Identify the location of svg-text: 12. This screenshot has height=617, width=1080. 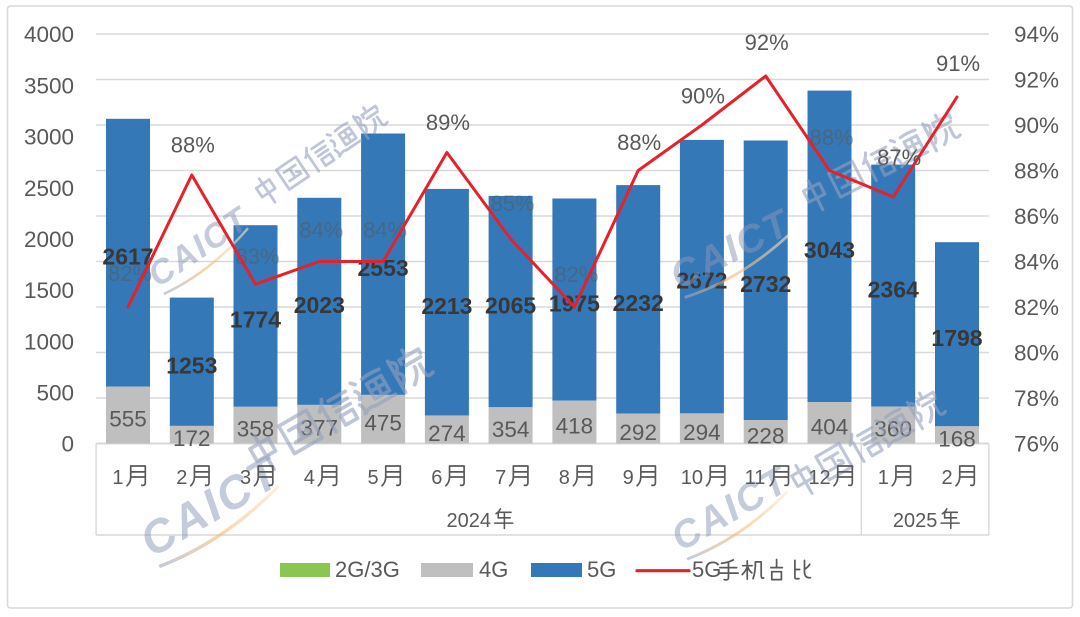
(819, 478).